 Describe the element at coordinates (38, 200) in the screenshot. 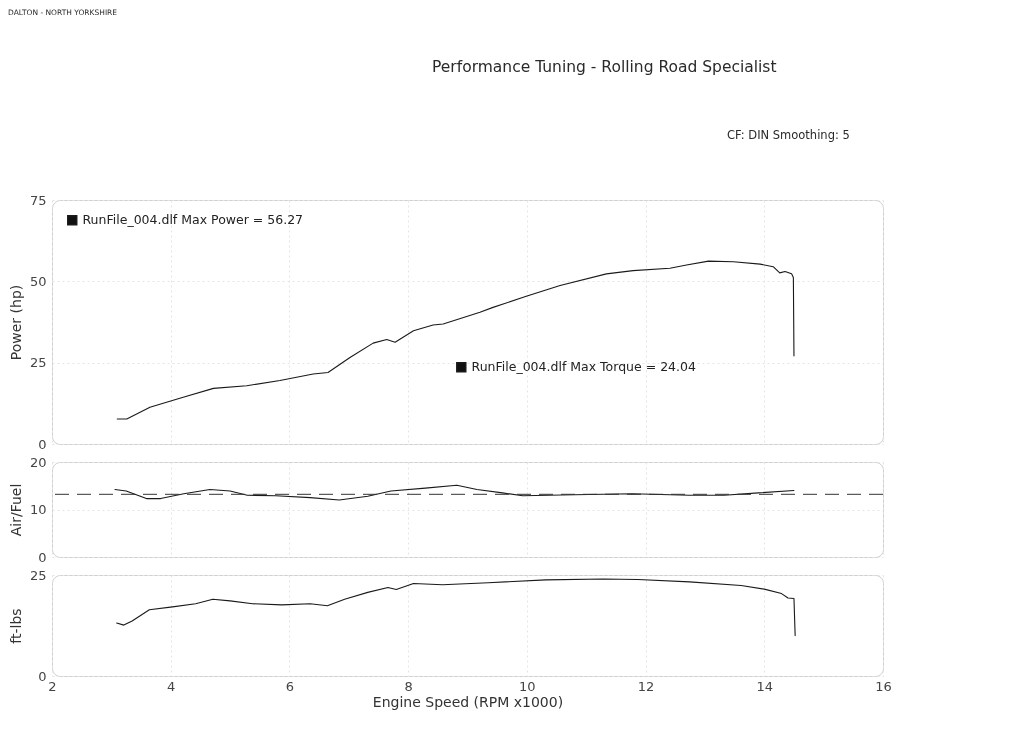

I see `y-tick-label: 75` at that location.